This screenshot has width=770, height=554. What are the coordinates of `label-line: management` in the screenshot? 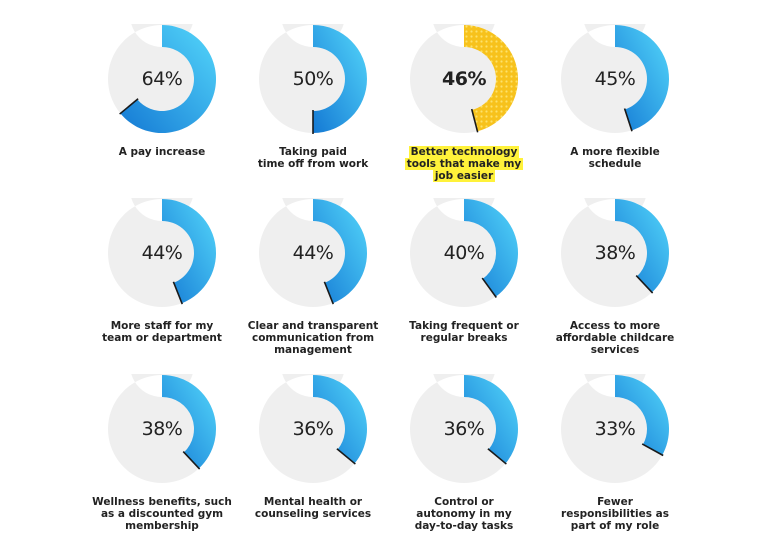 It's located at (313, 350).